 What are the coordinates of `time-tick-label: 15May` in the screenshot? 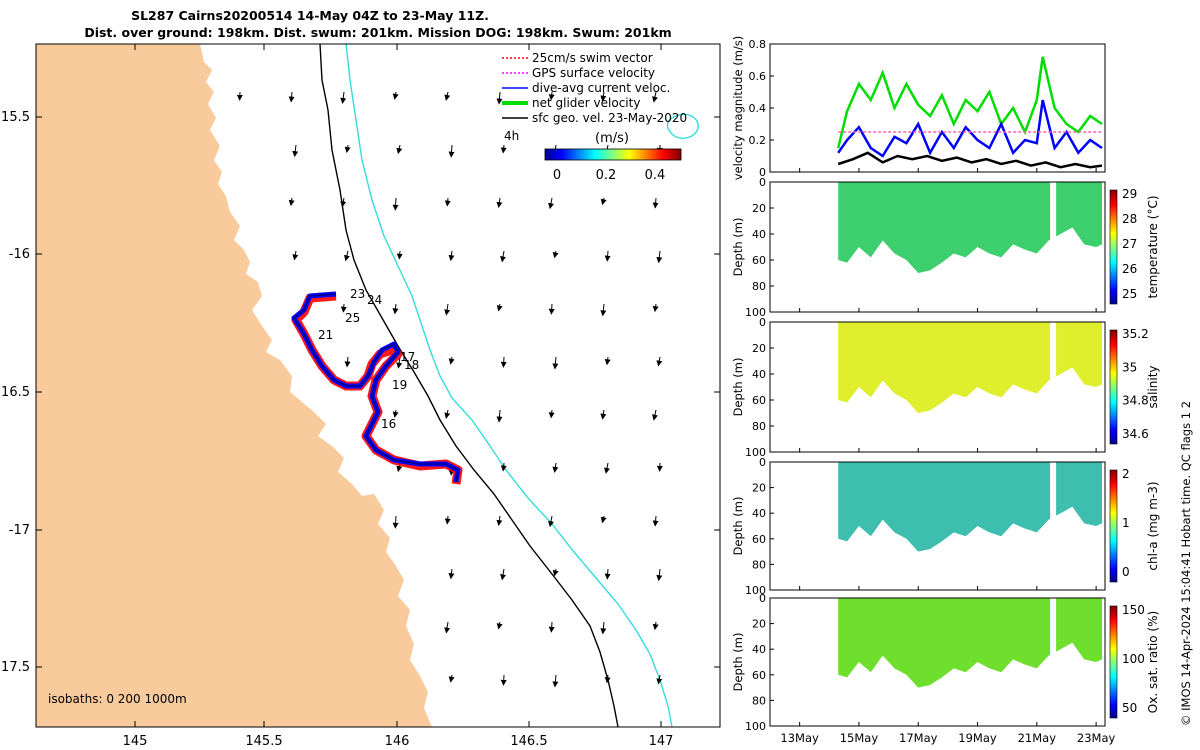 It's located at (859, 738).